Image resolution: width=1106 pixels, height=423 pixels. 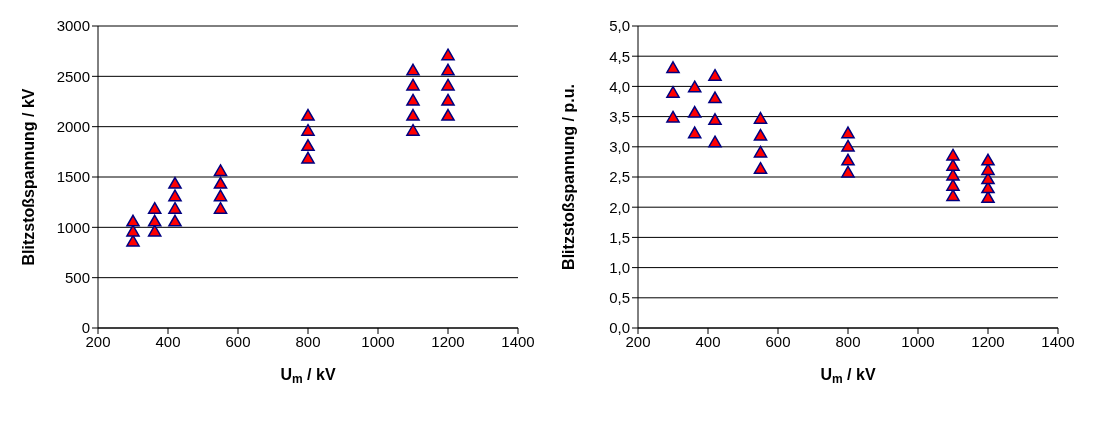 I want to click on y-tick-label: 1,0, so click(x=619, y=267).